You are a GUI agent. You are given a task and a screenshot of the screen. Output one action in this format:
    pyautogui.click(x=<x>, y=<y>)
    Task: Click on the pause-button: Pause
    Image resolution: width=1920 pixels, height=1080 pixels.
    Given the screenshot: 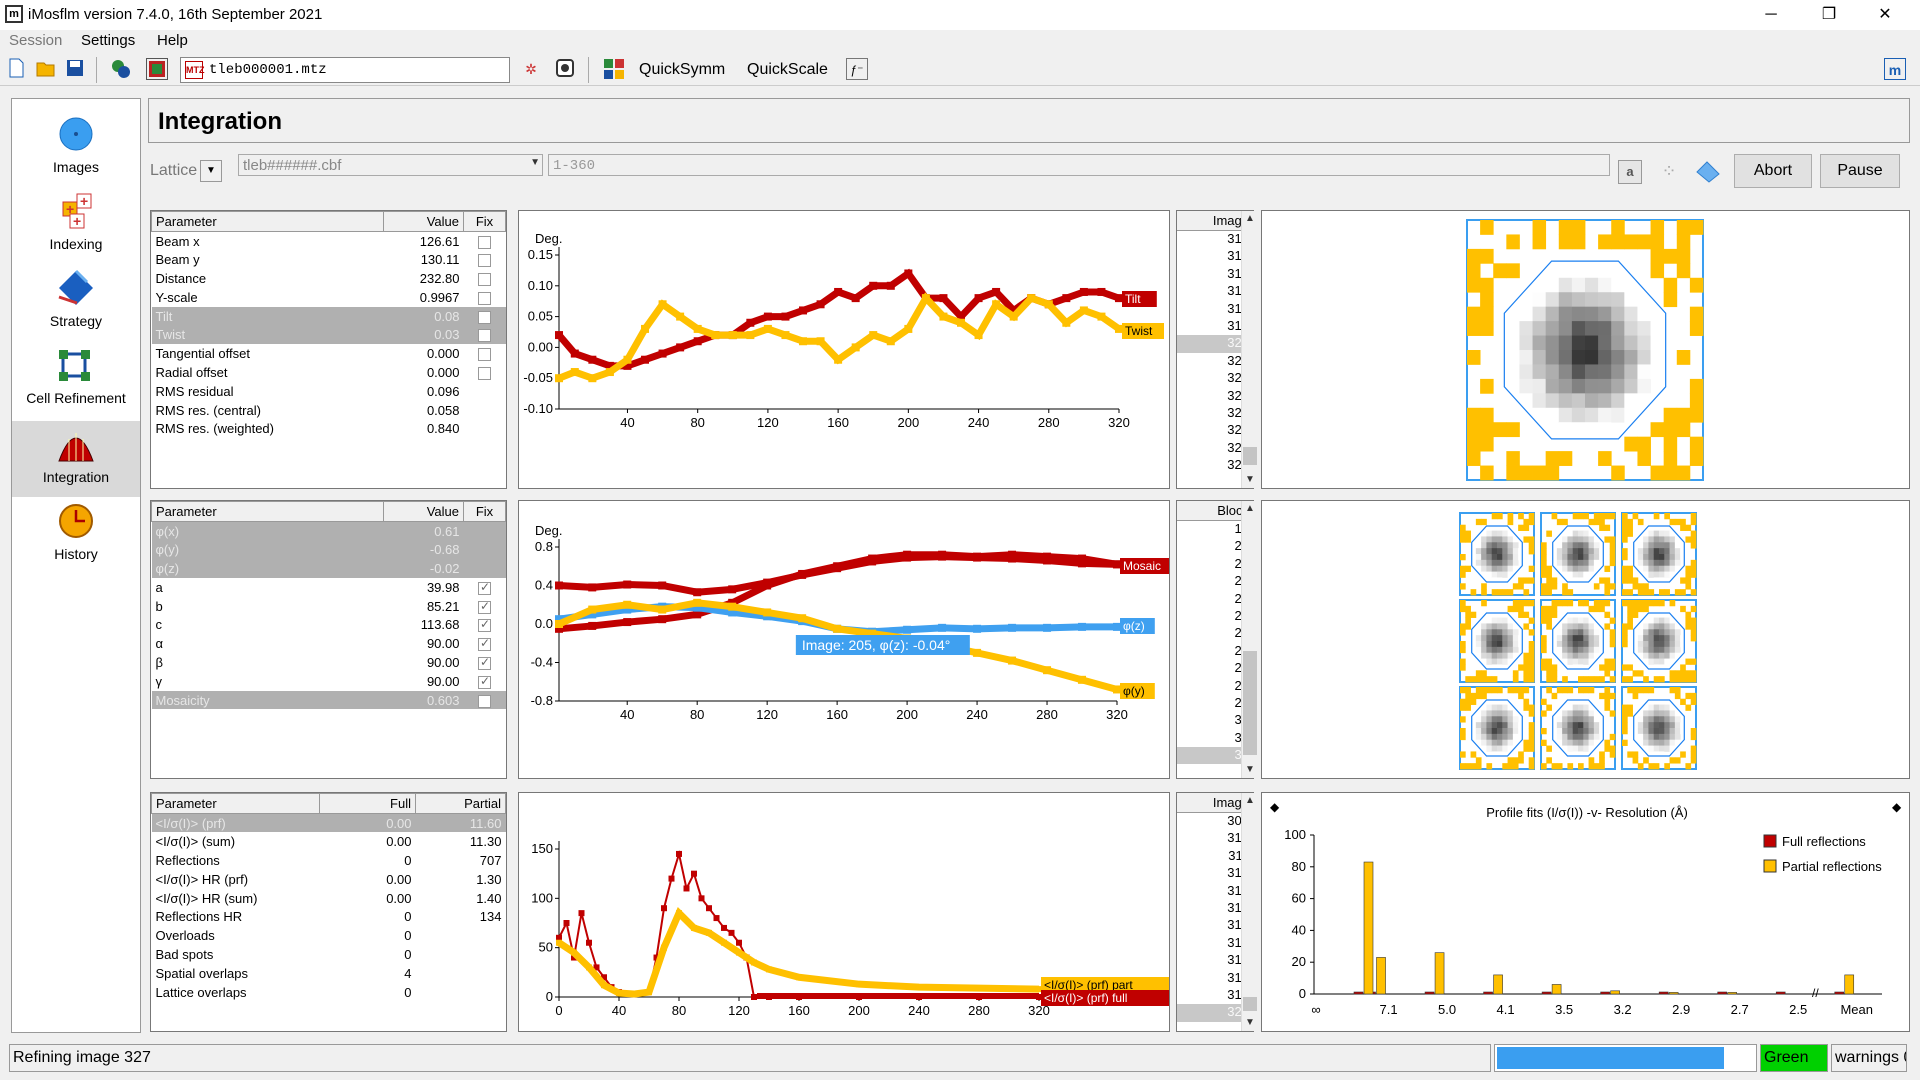 What is the action you would take?
    pyautogui.click(x=1860, y=171)
    